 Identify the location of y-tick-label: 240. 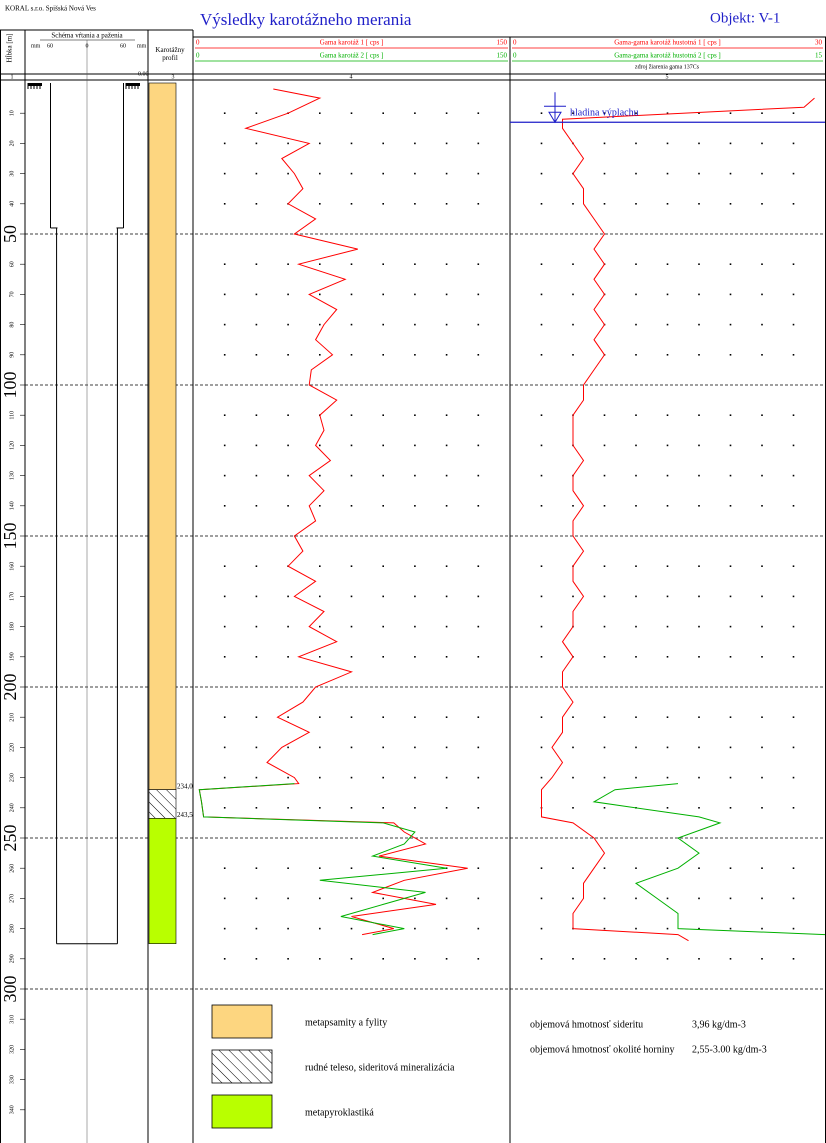
(12, 807).